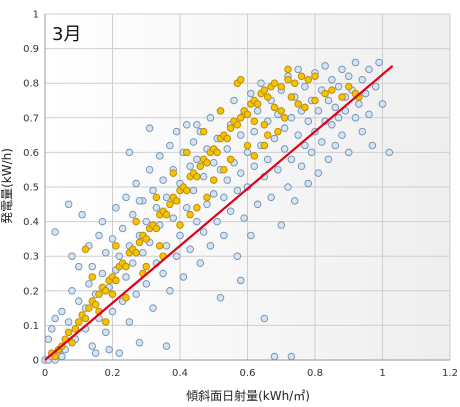  Describe the element at coordinates (31, 222) in the screenshot. I see `y-tick-label: 0.4` at that location.